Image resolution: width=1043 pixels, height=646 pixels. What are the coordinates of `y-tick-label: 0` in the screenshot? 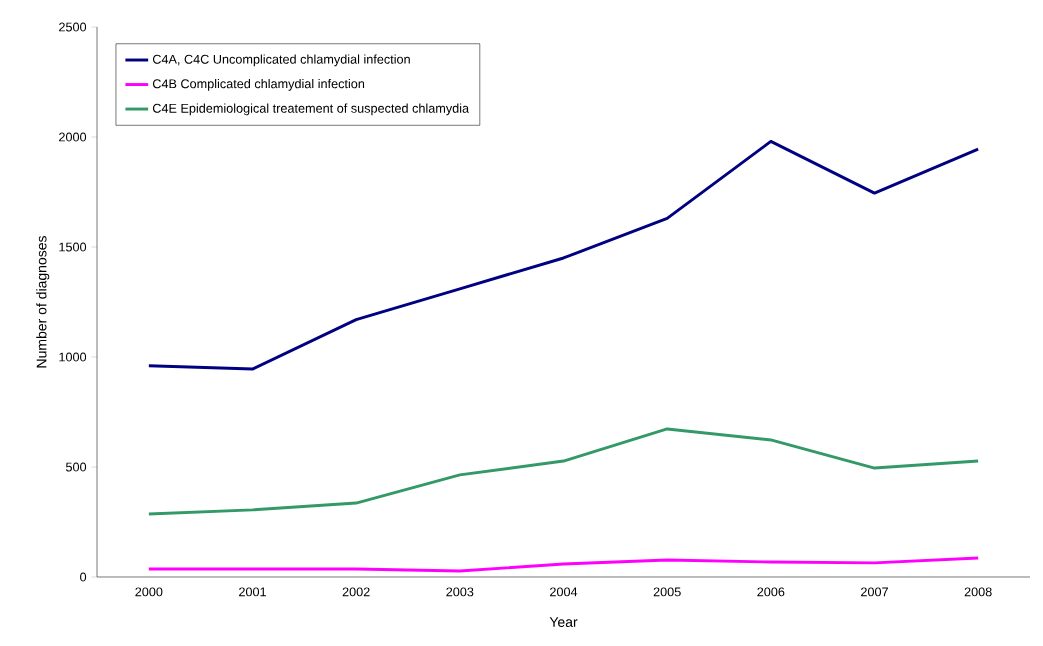 It's located at (83, 577).